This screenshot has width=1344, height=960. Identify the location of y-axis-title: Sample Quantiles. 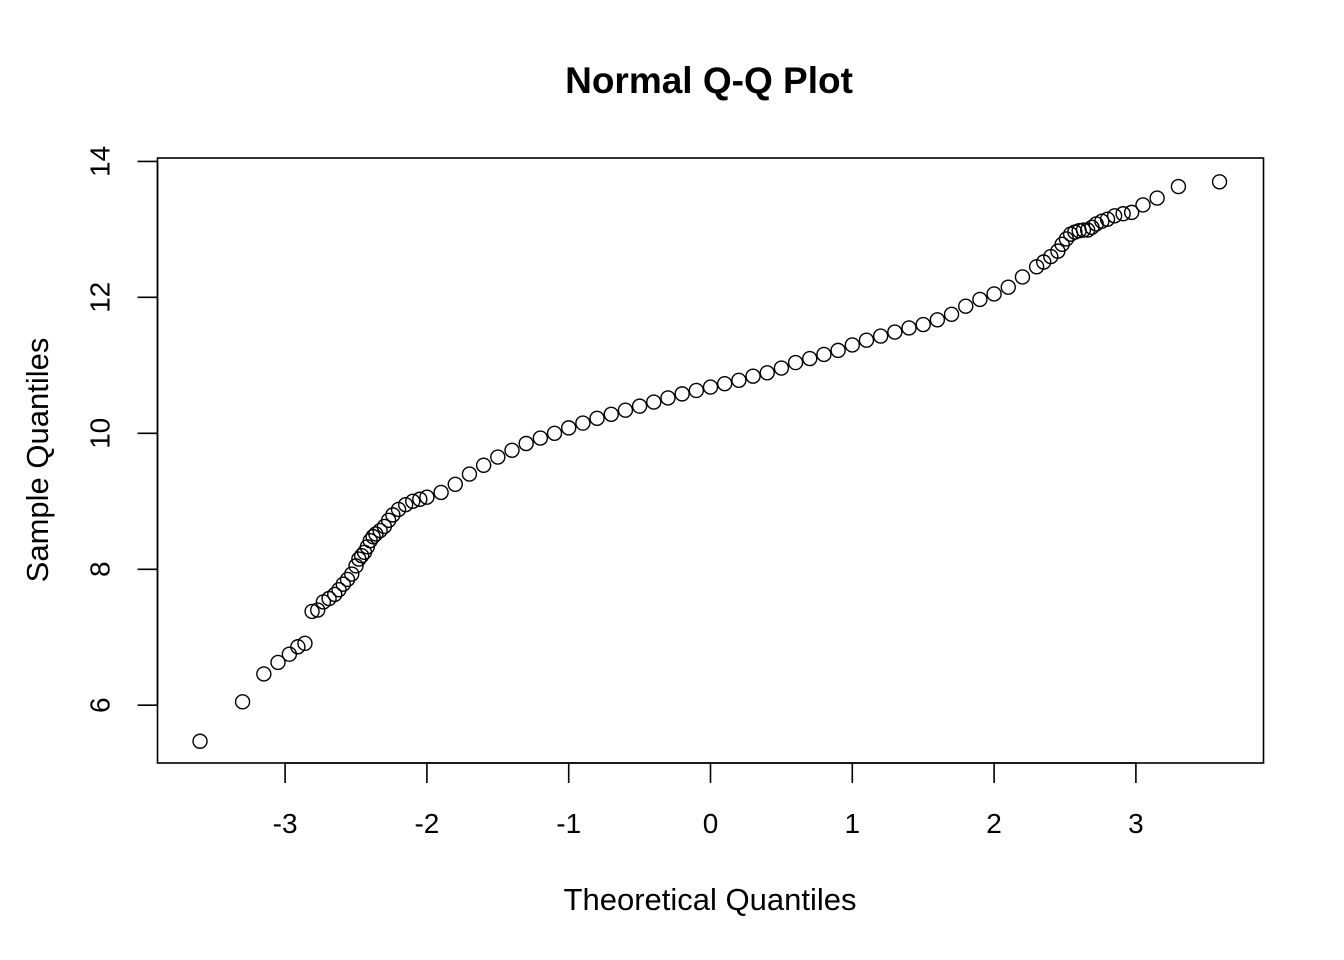
(37, 460).